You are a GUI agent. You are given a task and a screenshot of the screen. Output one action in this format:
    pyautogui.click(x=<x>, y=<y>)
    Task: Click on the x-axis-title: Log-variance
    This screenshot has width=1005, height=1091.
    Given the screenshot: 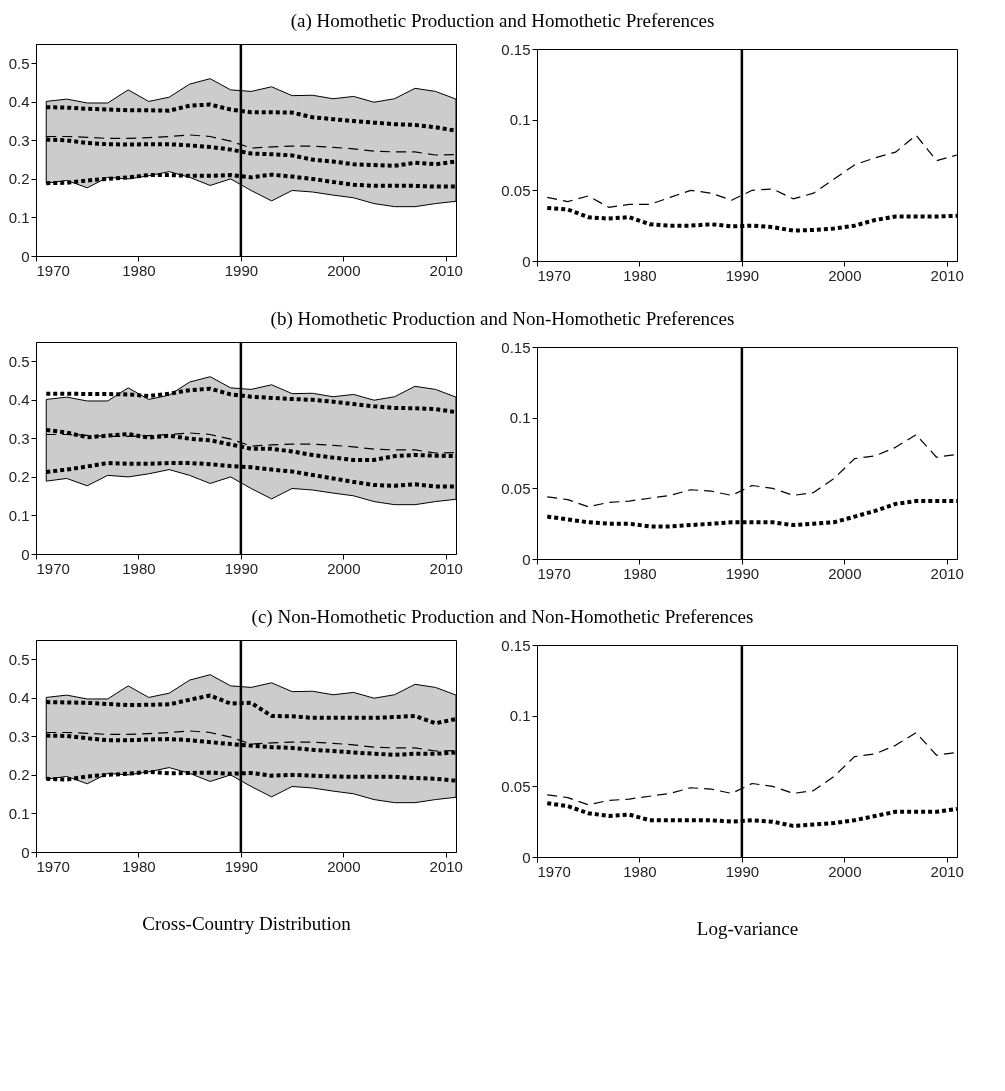 What is the action you would take?
    pyautogui.click(x=747, y=928)
    